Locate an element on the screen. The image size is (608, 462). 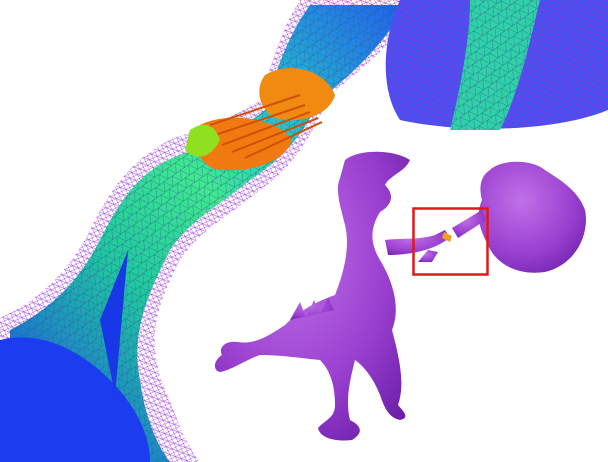
cylinder-band-mesh is located at coordinates (495, 65).